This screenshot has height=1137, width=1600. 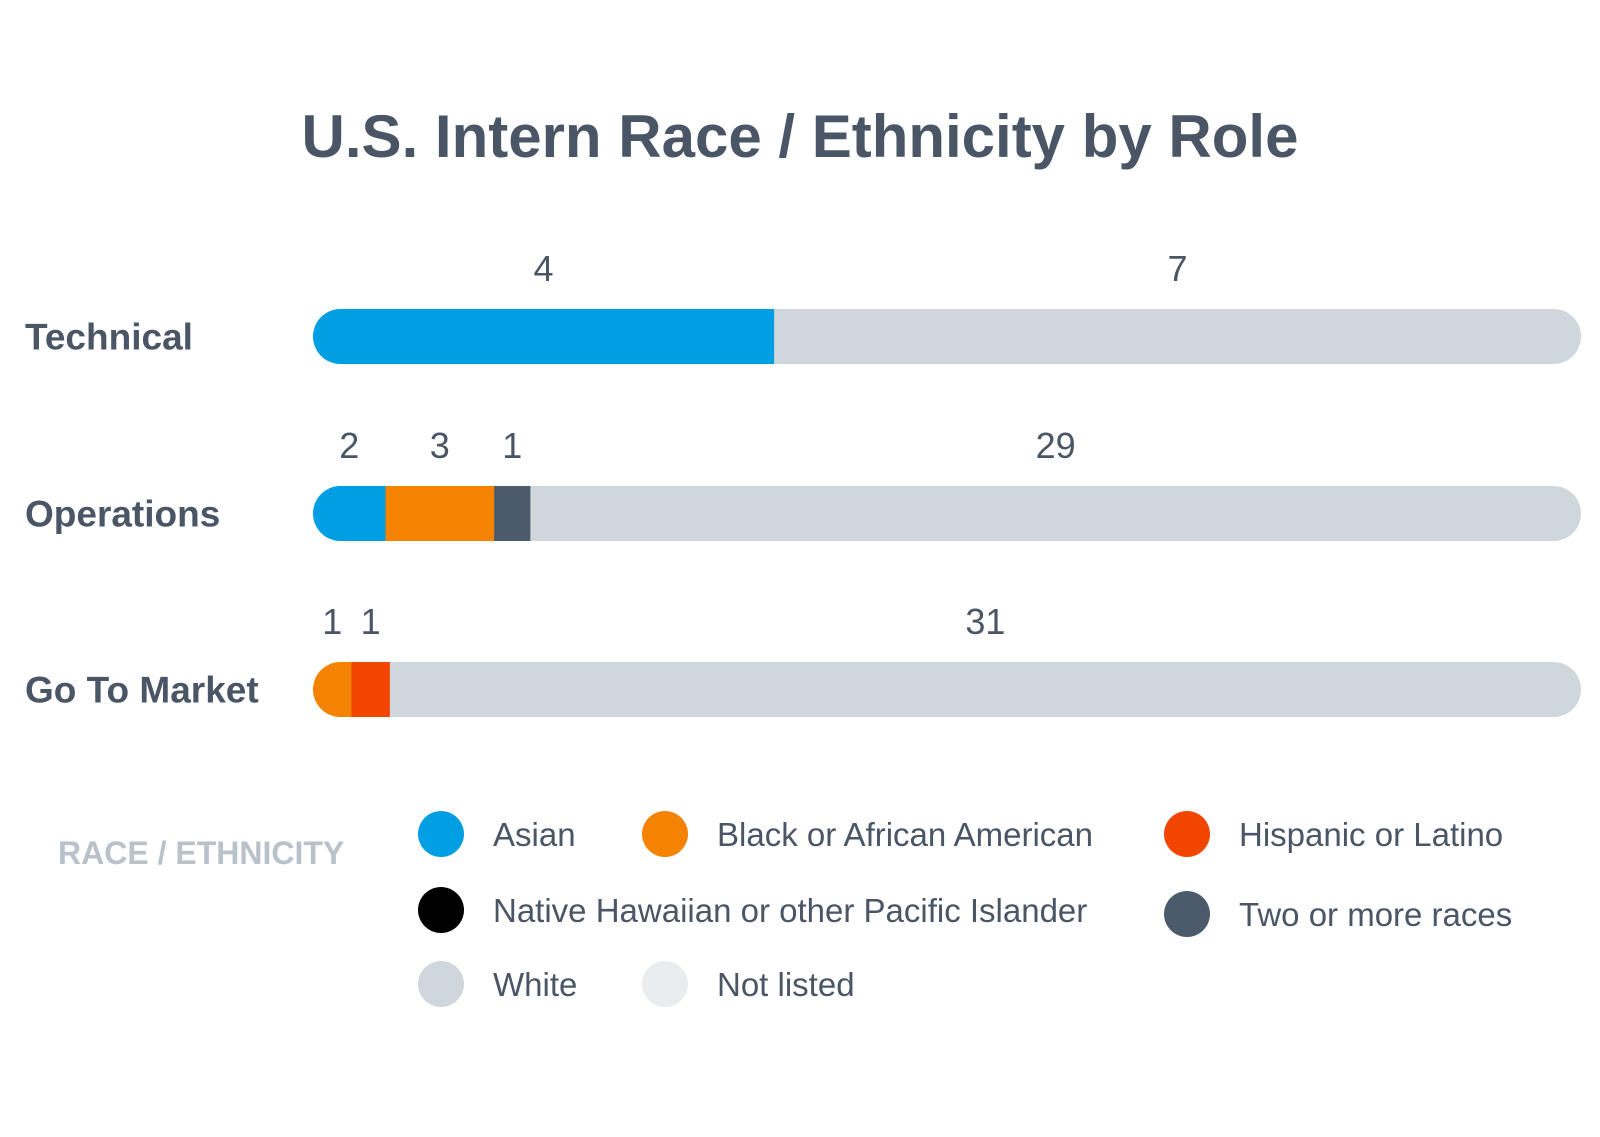 I want to click on legend-swatch-white, so click(x=441, y=984).